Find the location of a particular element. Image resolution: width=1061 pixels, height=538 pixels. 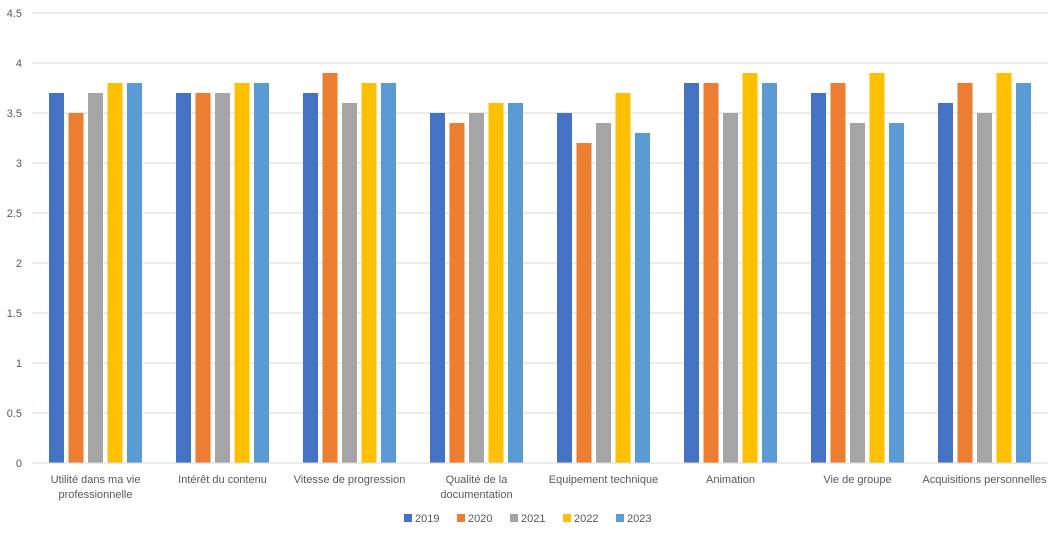

x-category-label: Utilité dans ma vie professionnelle is located at coordinates (96, 487).